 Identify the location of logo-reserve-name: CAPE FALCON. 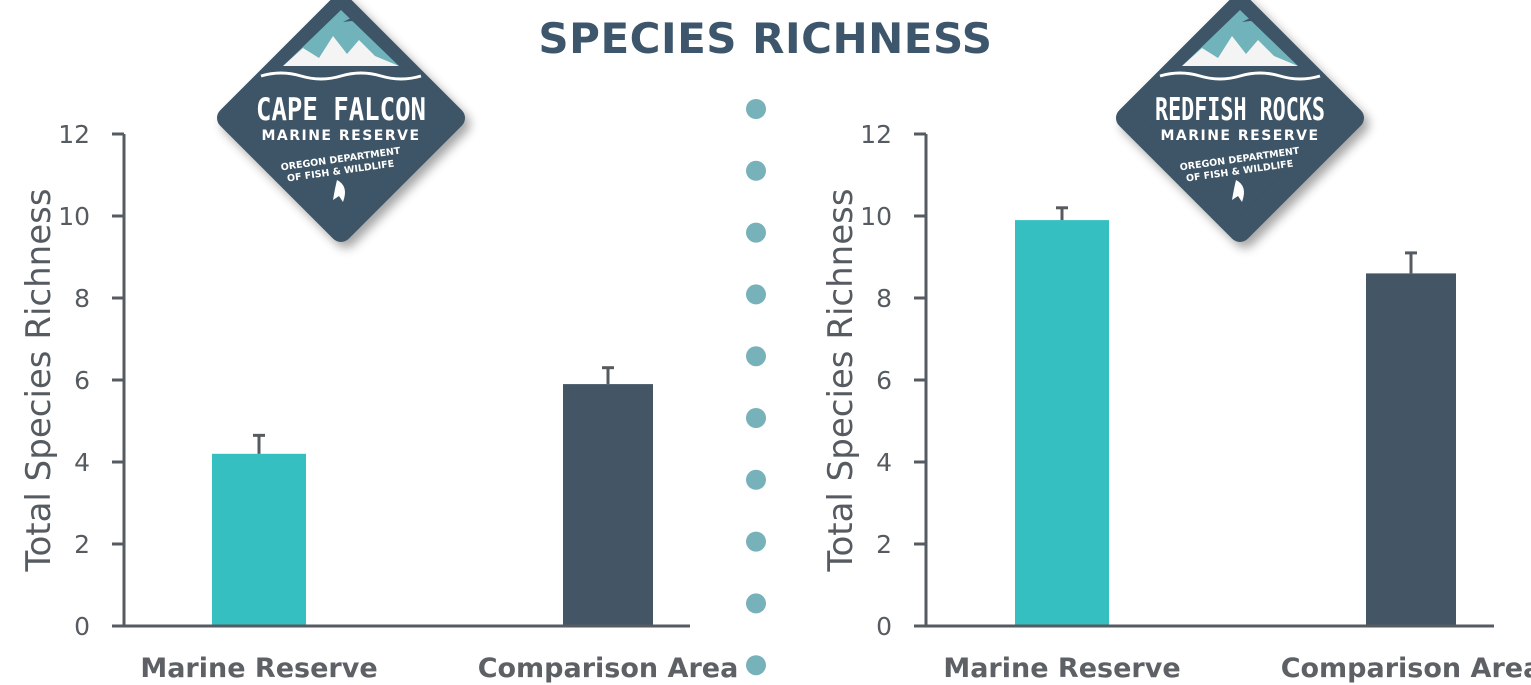
(341, 110).